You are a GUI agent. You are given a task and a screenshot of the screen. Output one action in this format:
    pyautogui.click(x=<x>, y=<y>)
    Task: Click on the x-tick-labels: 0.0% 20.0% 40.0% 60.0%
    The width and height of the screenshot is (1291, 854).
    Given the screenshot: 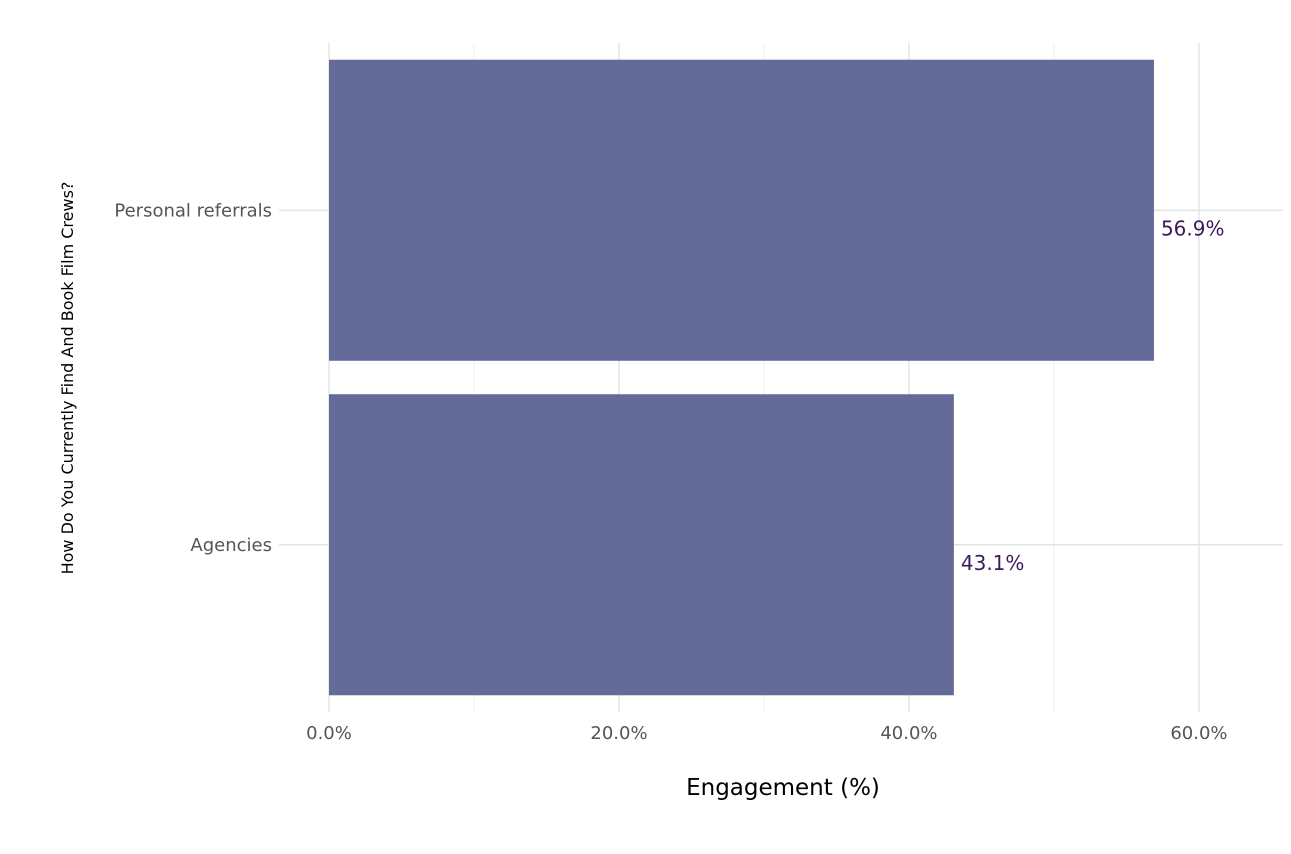 What is the action you would take?
    pyautogui.click(x=766, y=733)
    